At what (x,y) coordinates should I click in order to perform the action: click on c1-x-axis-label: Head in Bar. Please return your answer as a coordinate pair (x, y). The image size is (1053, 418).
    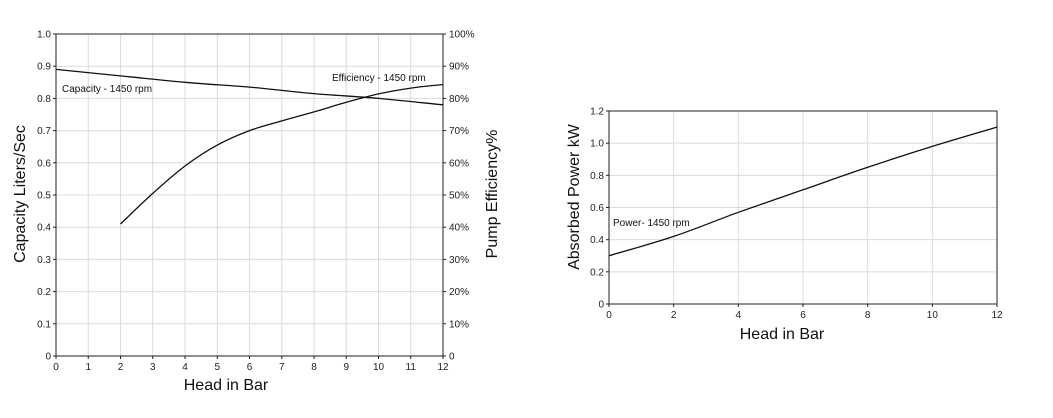
    Looking at the image, I should click on (226, 385).